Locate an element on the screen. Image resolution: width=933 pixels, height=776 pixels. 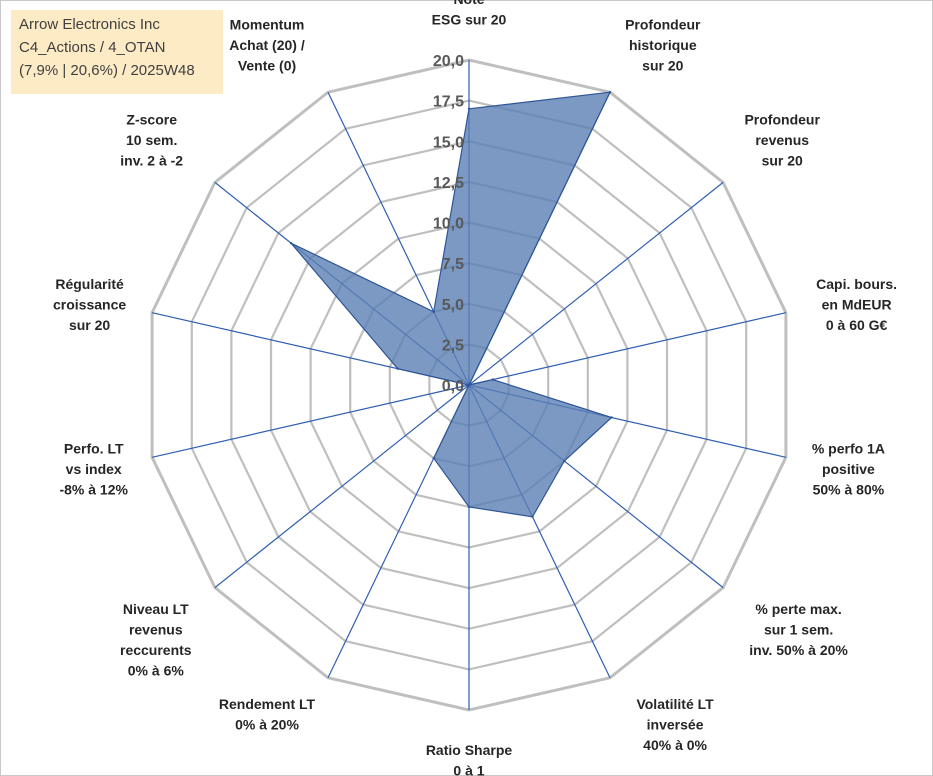
axis-label-line: ESG sur 20 is located at coordinates (469, 20).